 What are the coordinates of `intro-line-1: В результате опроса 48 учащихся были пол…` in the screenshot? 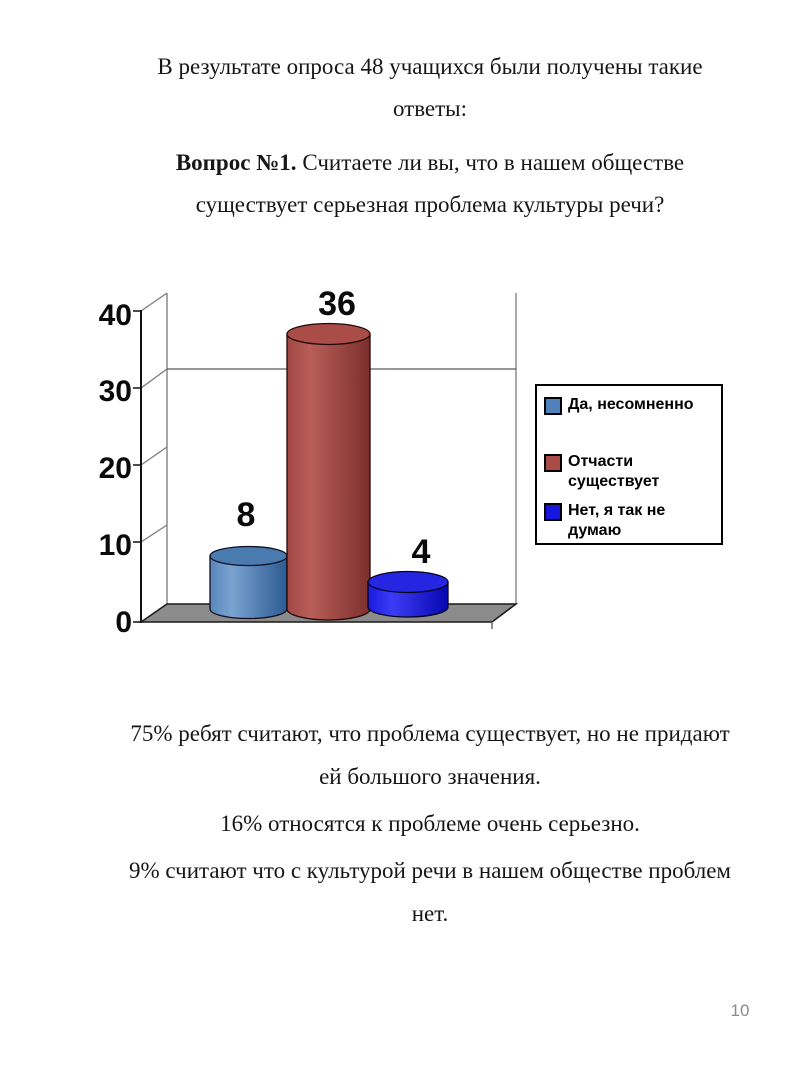 It's located at (430, 66).